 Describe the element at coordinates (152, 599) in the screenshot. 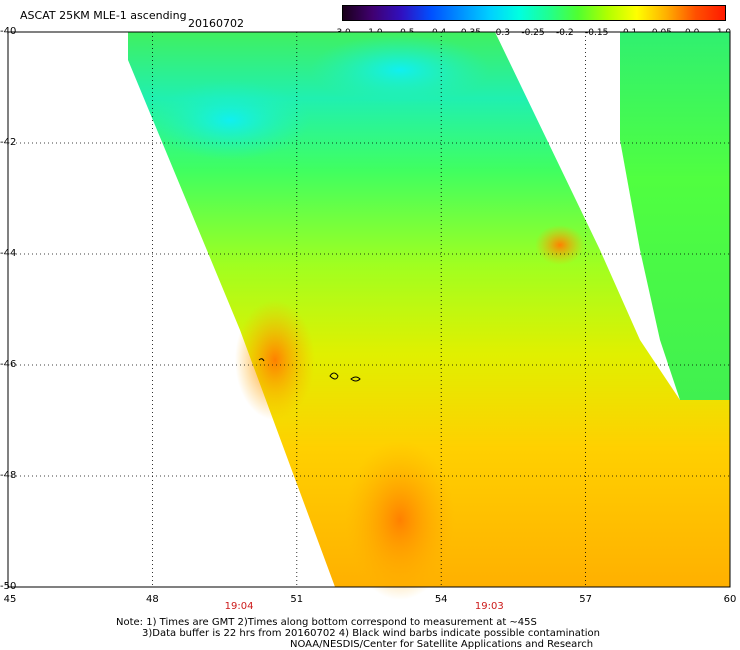

I see `lon-label: 48` at that location.